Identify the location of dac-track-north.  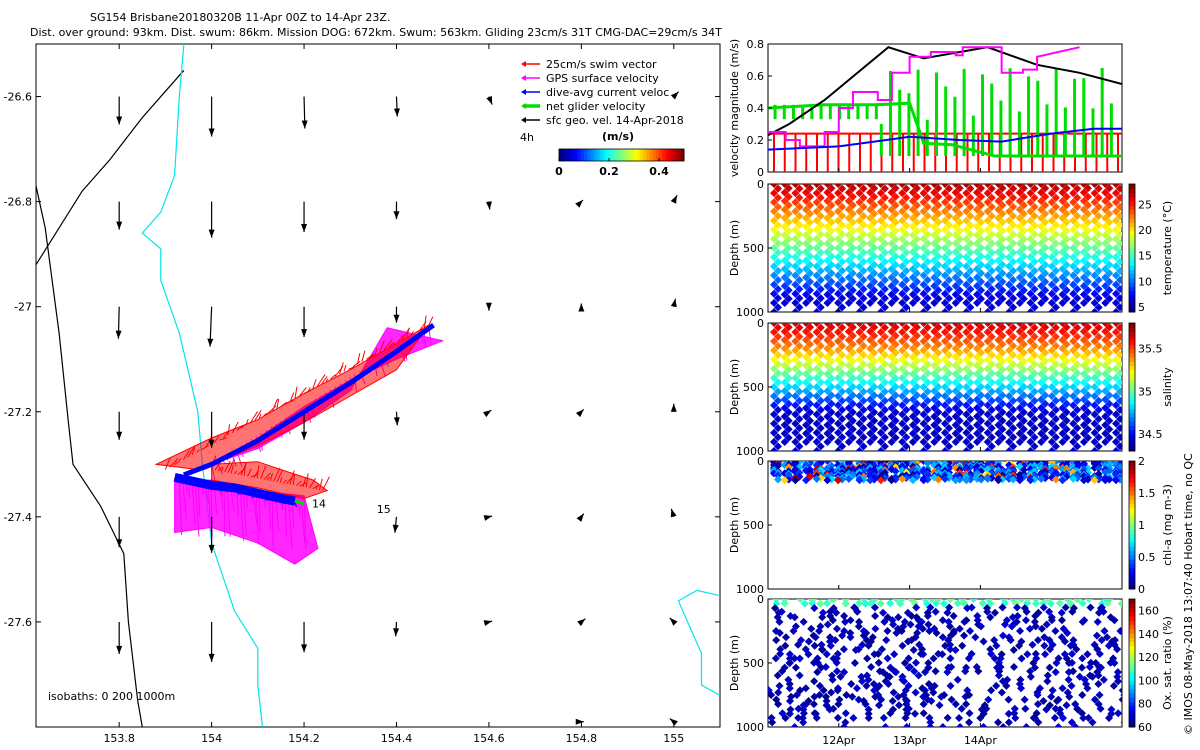
(309, 400).